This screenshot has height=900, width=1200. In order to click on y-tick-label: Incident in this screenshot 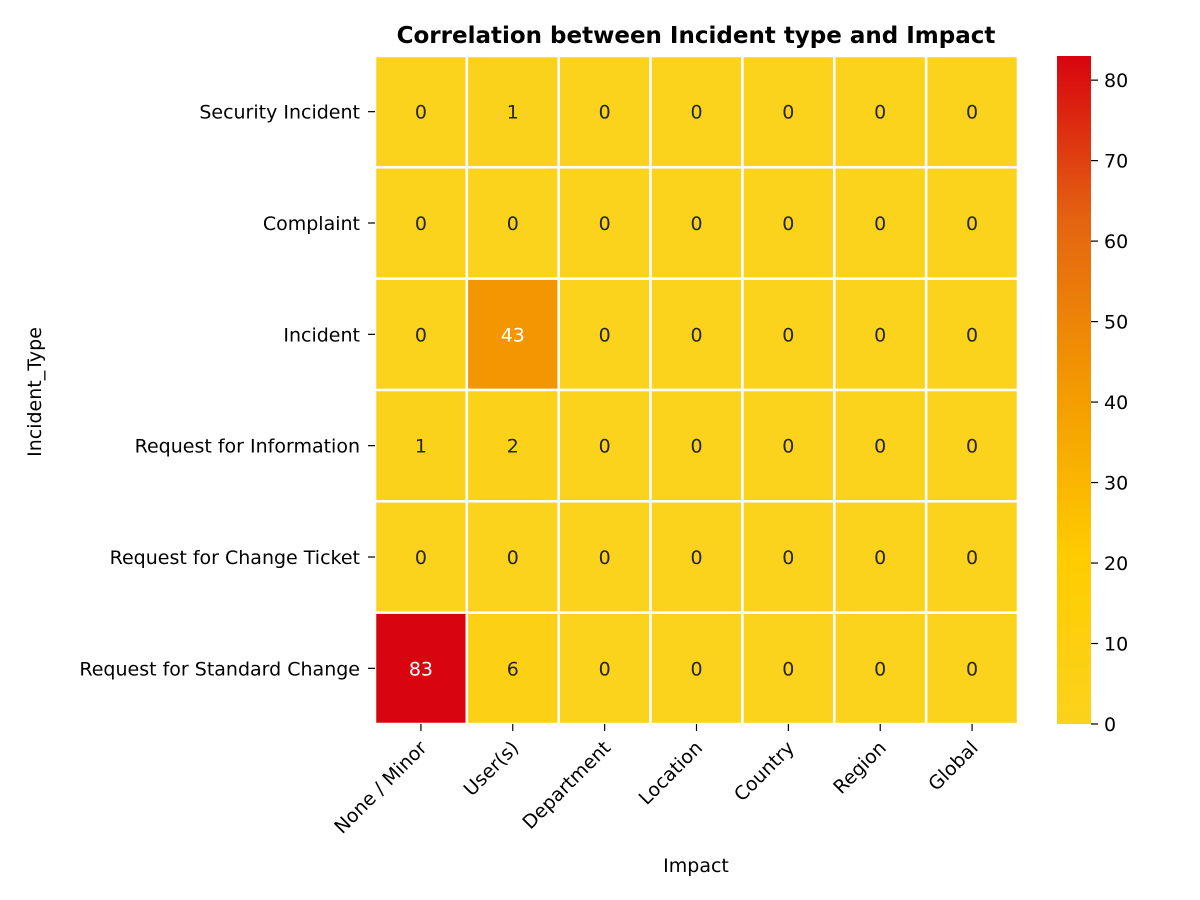, I will do `click(321, 335)`.